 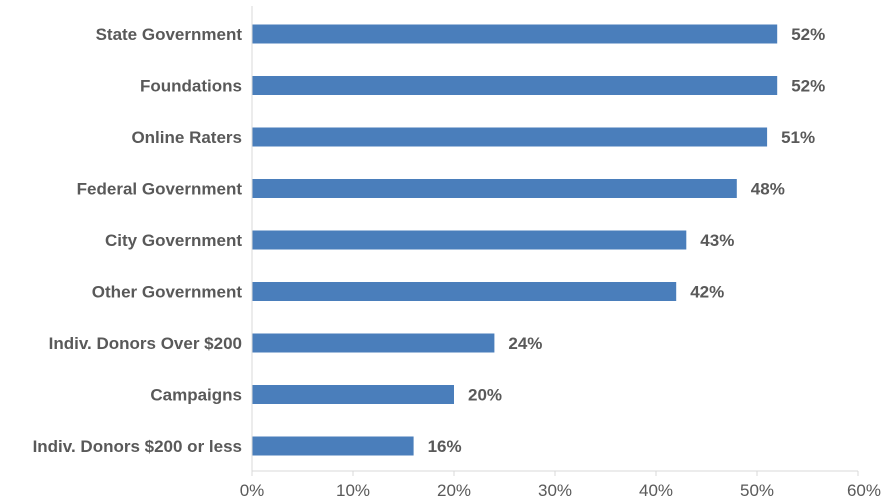 I want to click on value-label: 20%, so click(x=485, y=395).